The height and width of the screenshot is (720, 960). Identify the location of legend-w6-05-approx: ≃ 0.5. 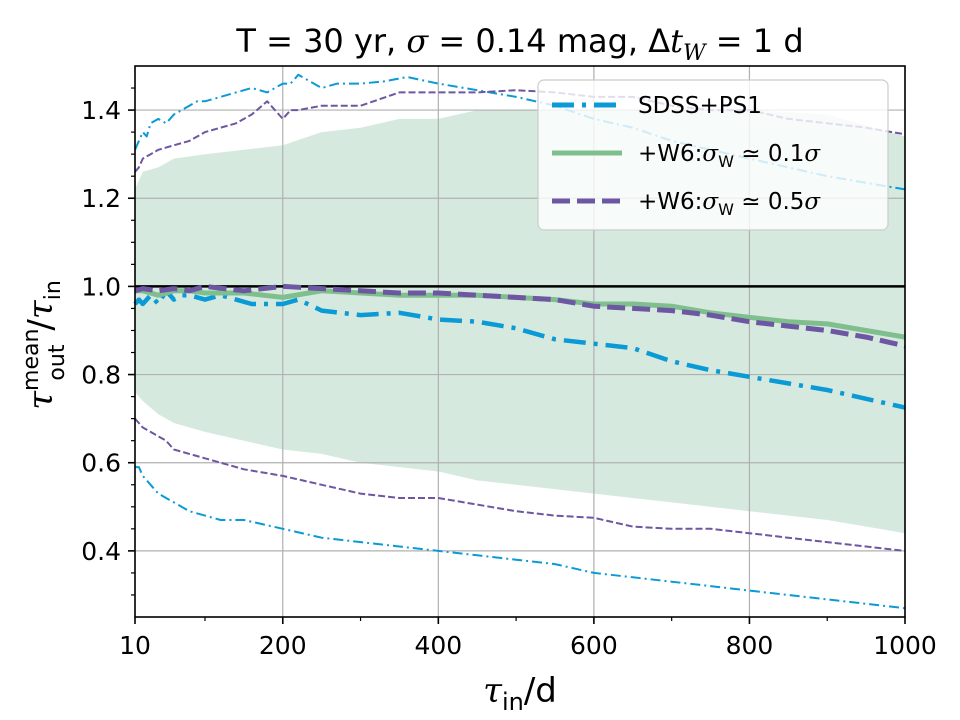
(769, 202).